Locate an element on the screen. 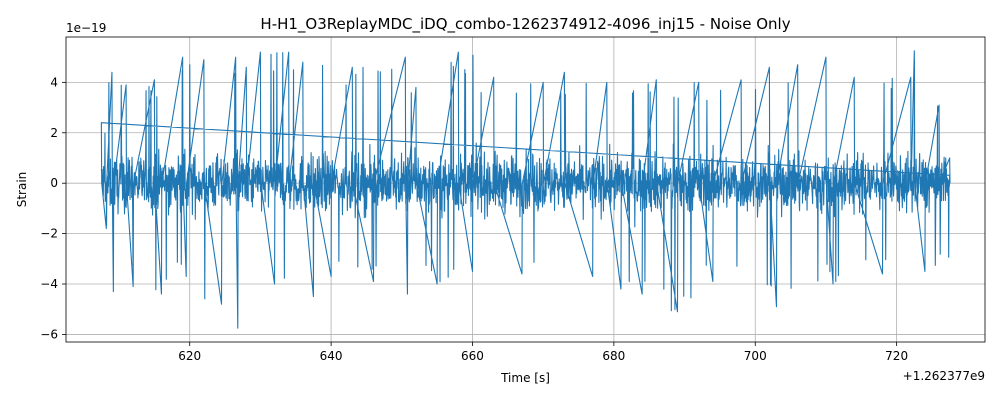 The width and height of the screenshot is (1000, 400). x-tick-label: 700 is located at coordinates (755, 356).